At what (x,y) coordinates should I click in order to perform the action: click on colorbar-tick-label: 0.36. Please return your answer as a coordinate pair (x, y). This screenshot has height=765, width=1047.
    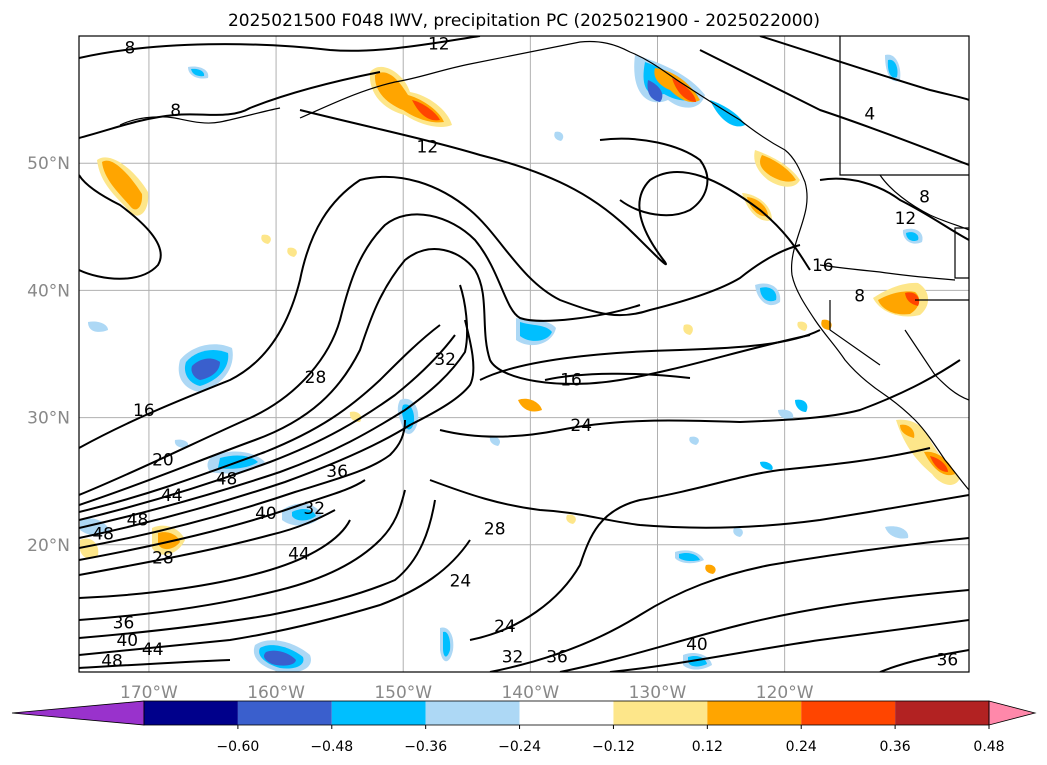
    Looking at the image, I should click on (895, 747).